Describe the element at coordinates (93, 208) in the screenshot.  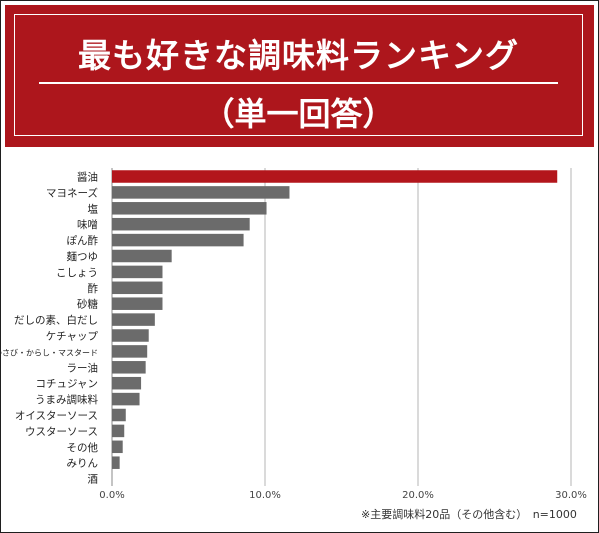
I see `category-label: 塩` at that location.